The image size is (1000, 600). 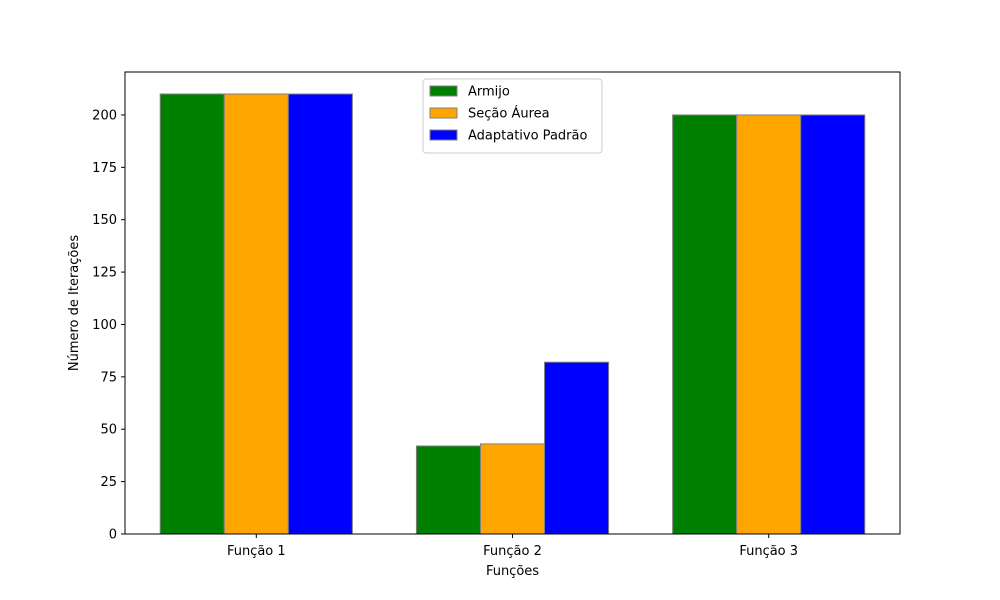 What do you see at coordinates (104, 325) in the screenshot?
I see `y-tick-label: 100` at bounding box center [104, 325].